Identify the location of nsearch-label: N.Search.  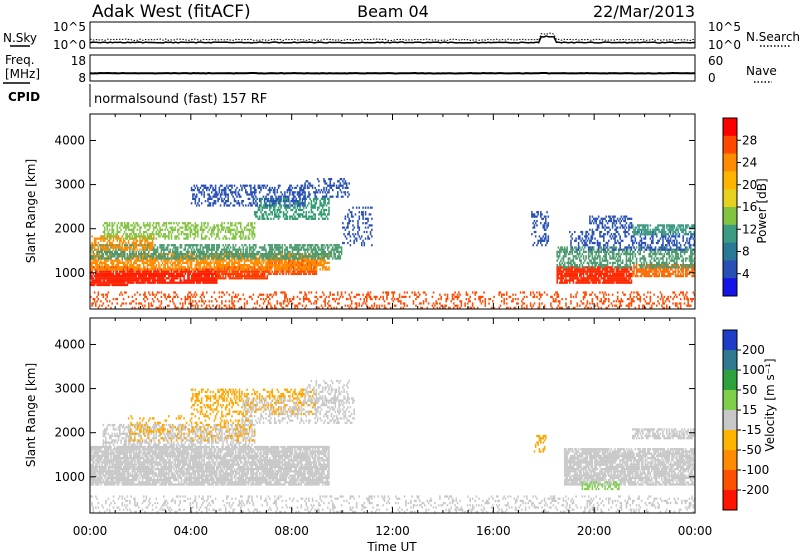
(773, 37).